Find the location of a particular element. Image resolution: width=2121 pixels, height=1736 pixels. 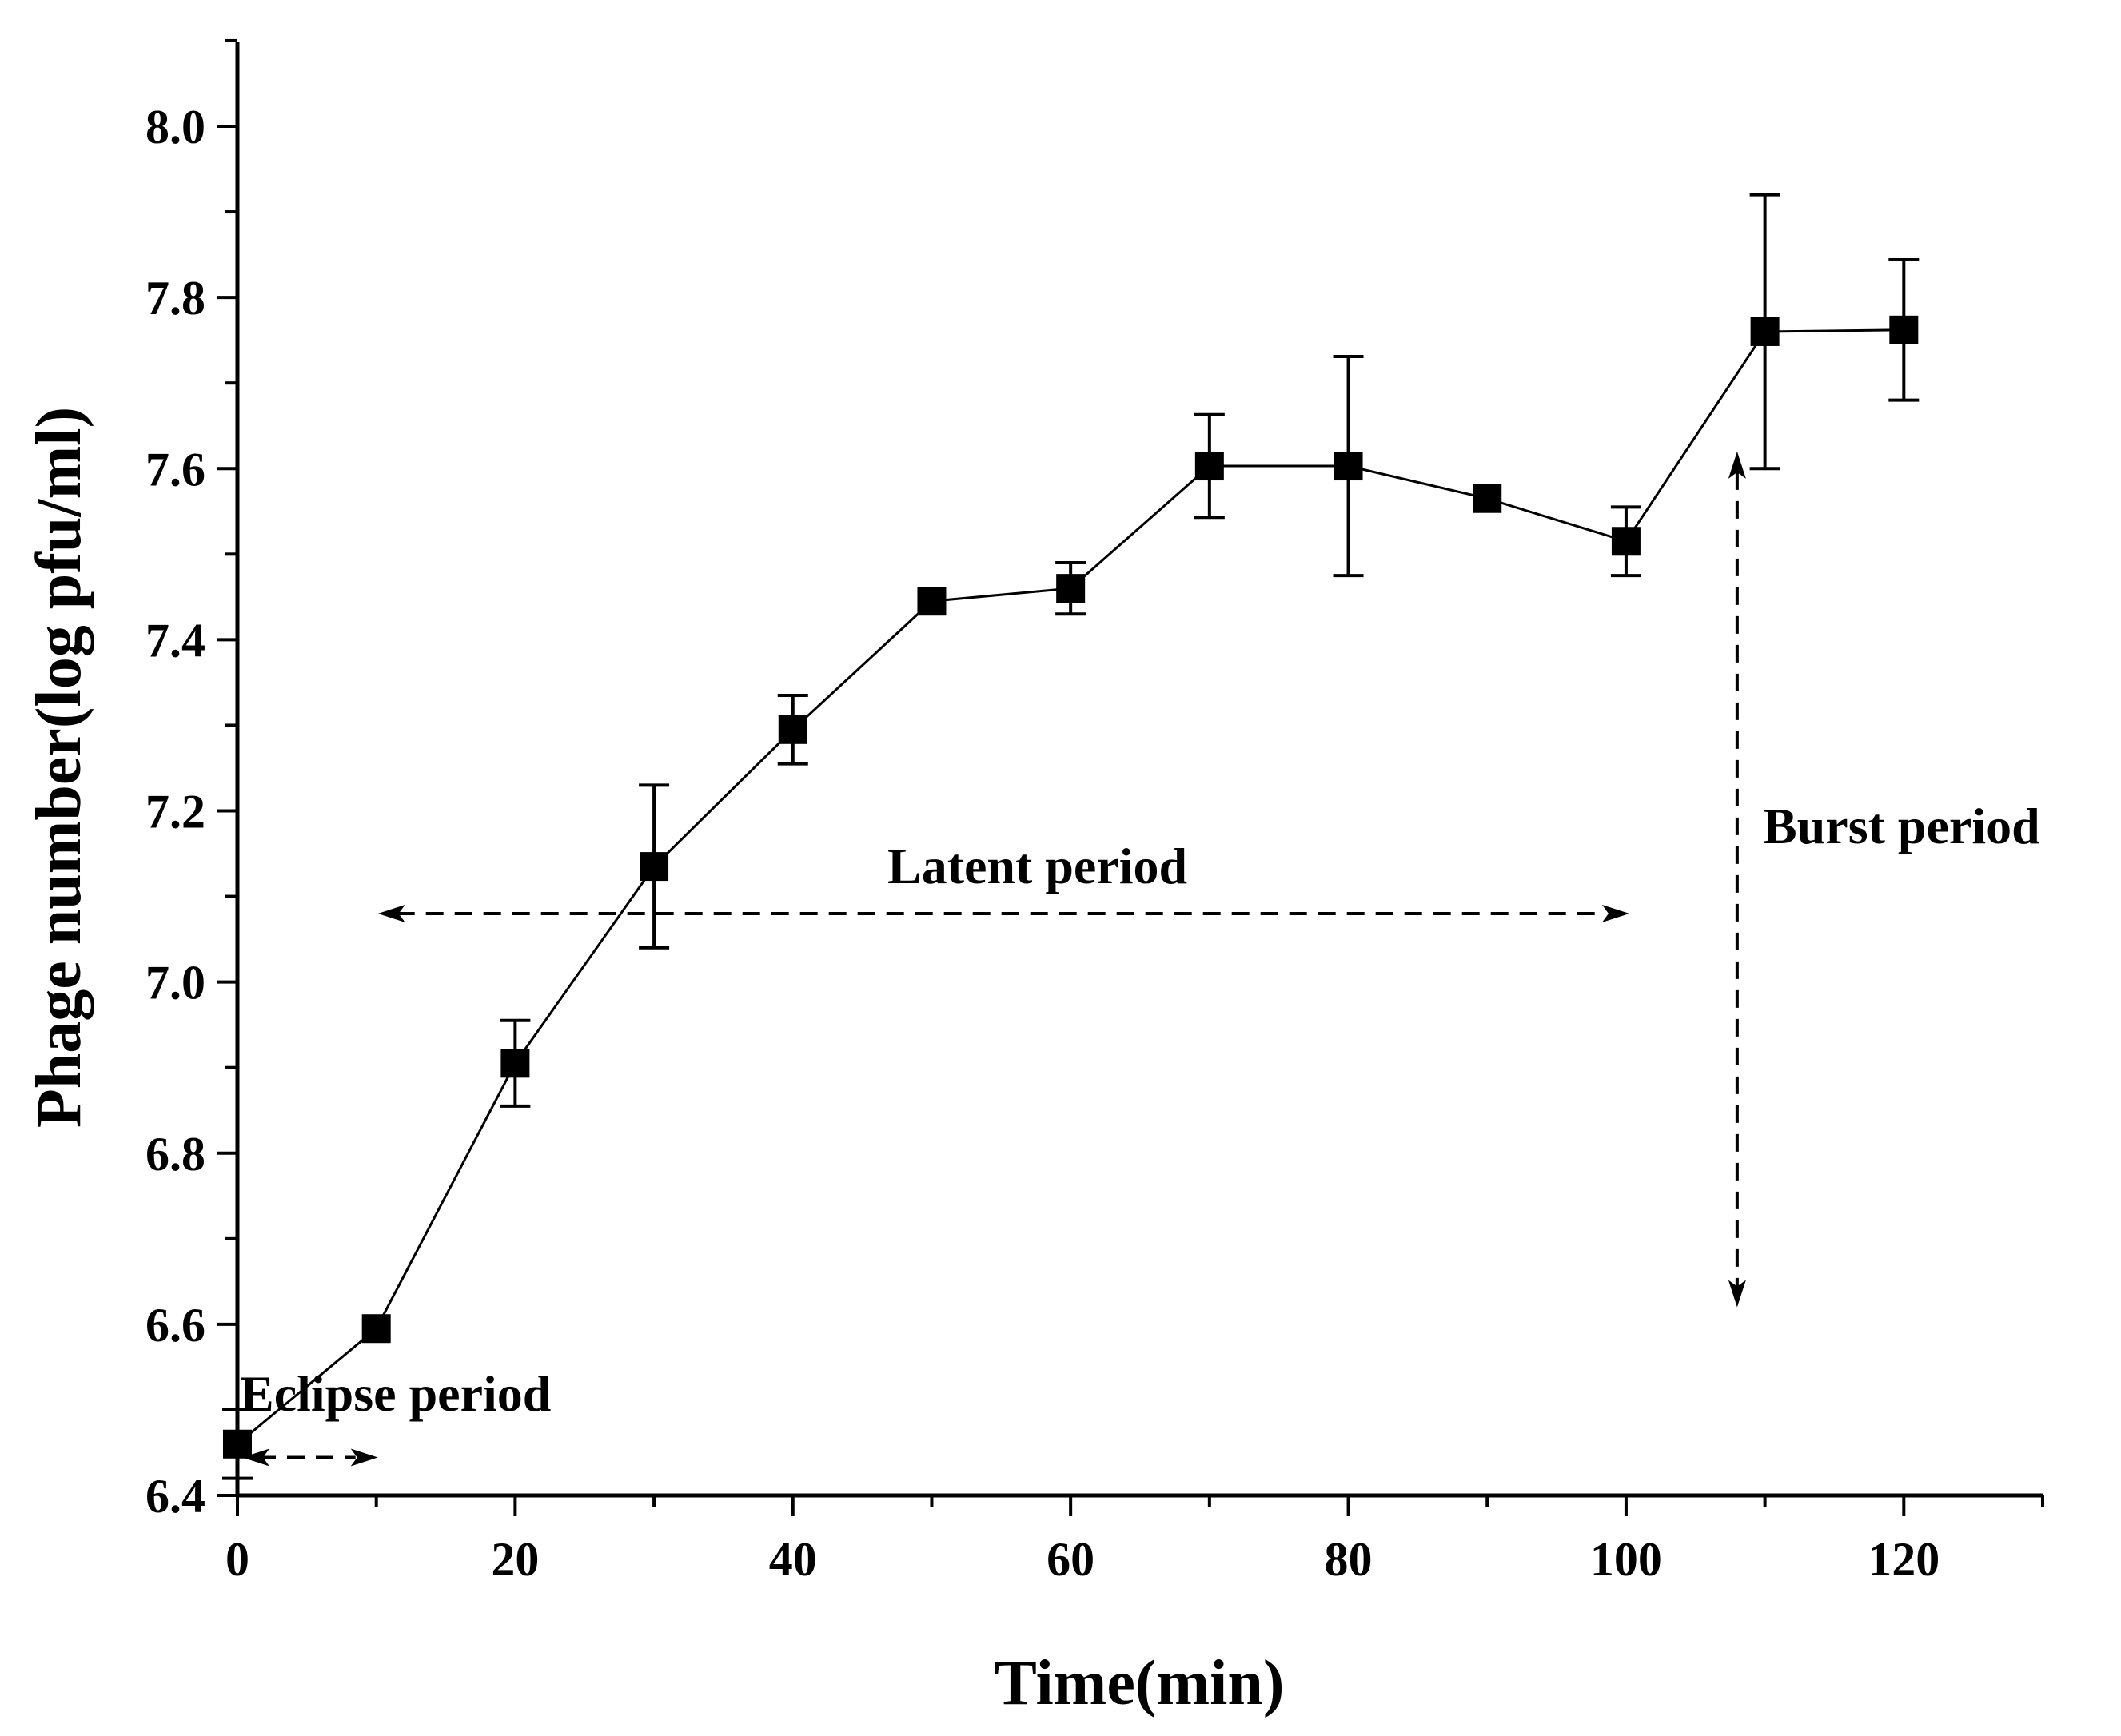

x-tick-label: 120 is located at coordinates (1904, 1559).